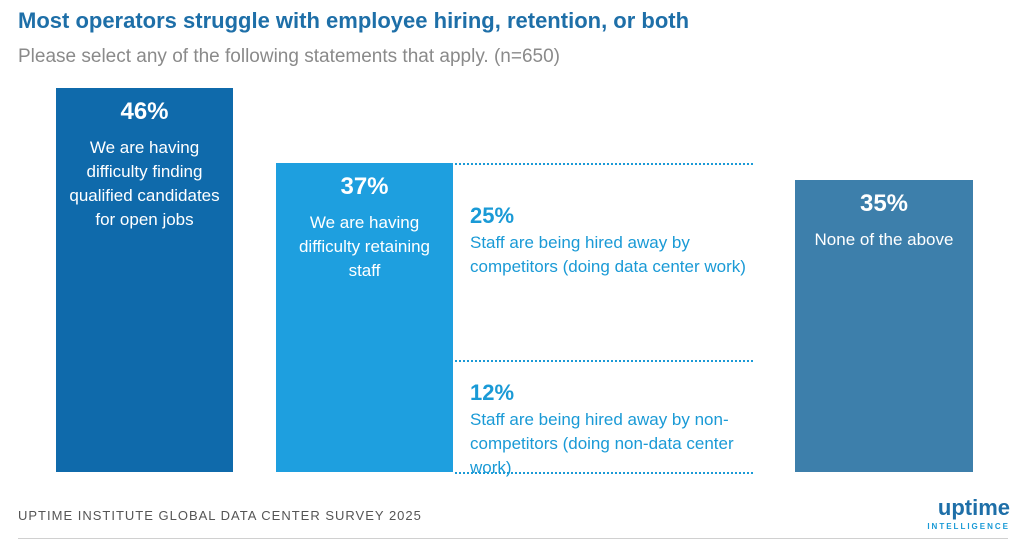 This screenshot has width=1024, height=557. I want to click on uptime-logo: uptime INTELLIGENCE, so click(945, 513).